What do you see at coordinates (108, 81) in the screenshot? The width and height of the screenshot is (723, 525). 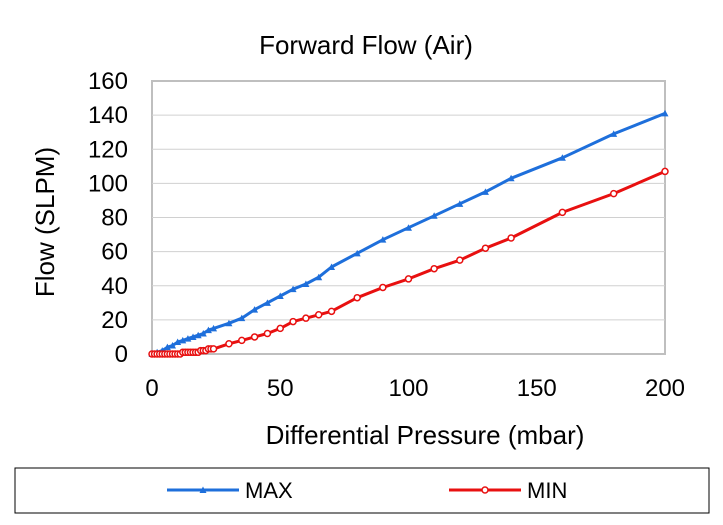 I see `y-tick-label: 160` at bounding box center [108, 81].